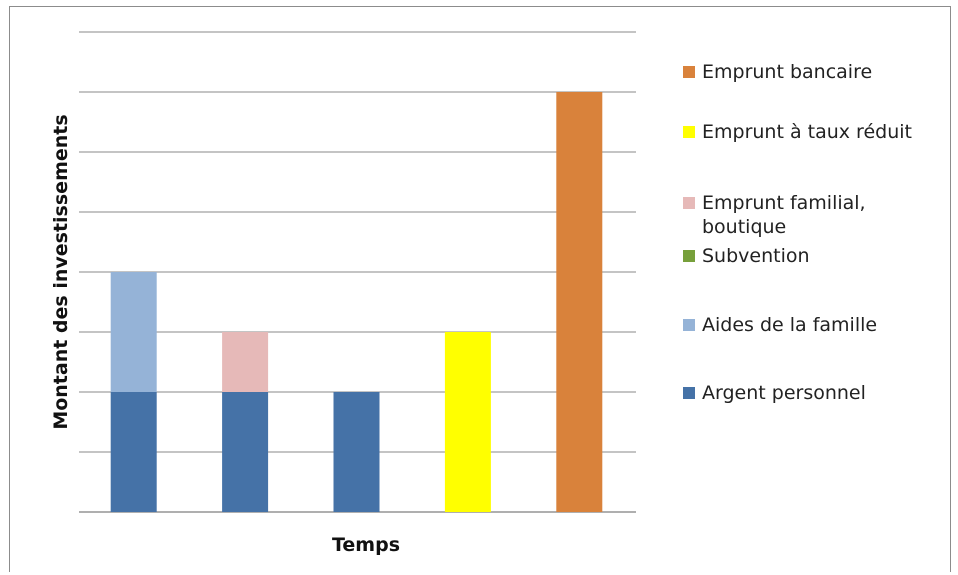 Image resolution: width=958 pixels, height=575 pixels. I want to click on legend-item: Emprunt familial, boutique, so click(774, 215).